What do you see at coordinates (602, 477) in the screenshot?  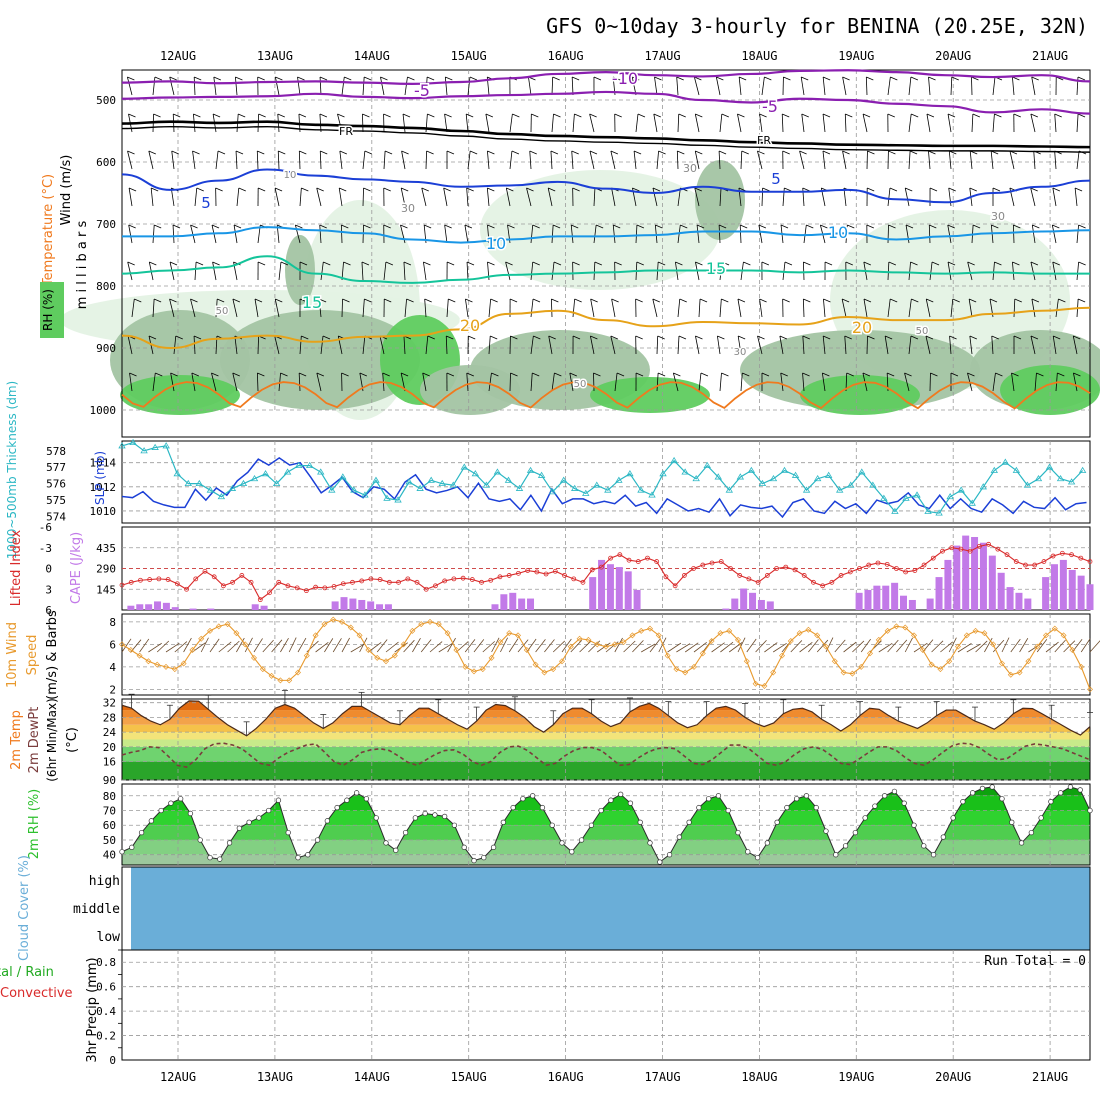 I see `thickness-series-line` at bounding box center [602, 477].